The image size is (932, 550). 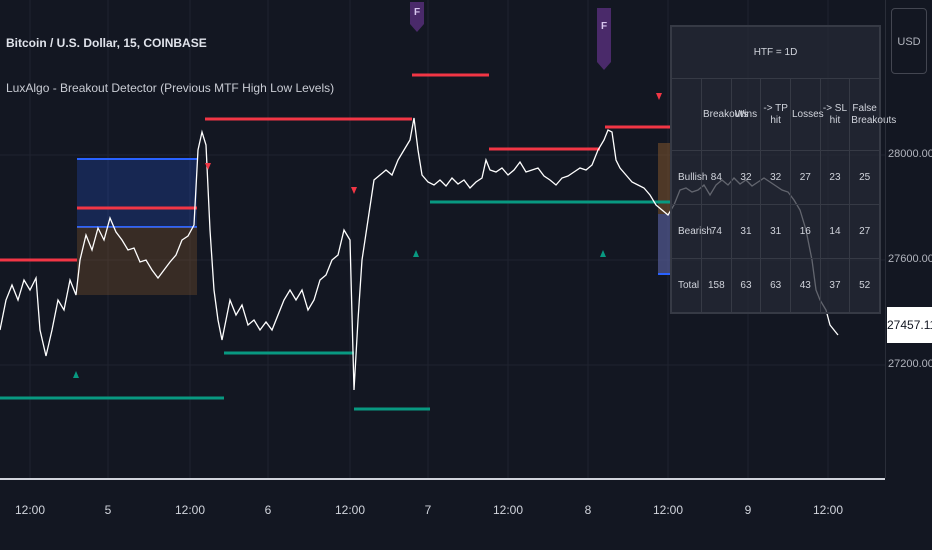 I want to click on table-cell: 158, so click(x=716, y=285).